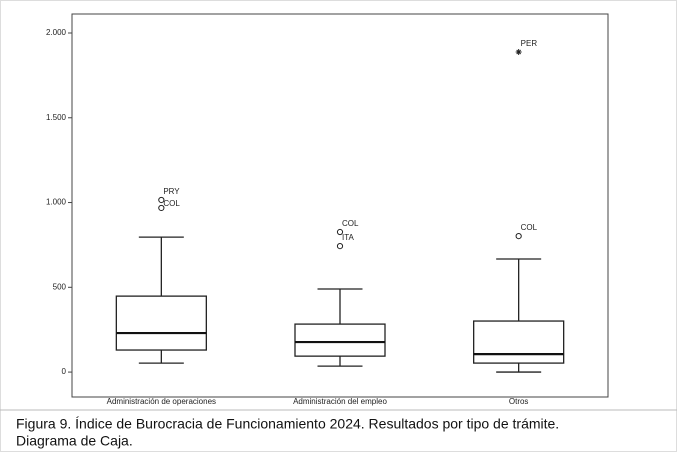 This screenshot has height=452, width=677. I want to click on caption: Diagrama de Caja., so click(74, 441).